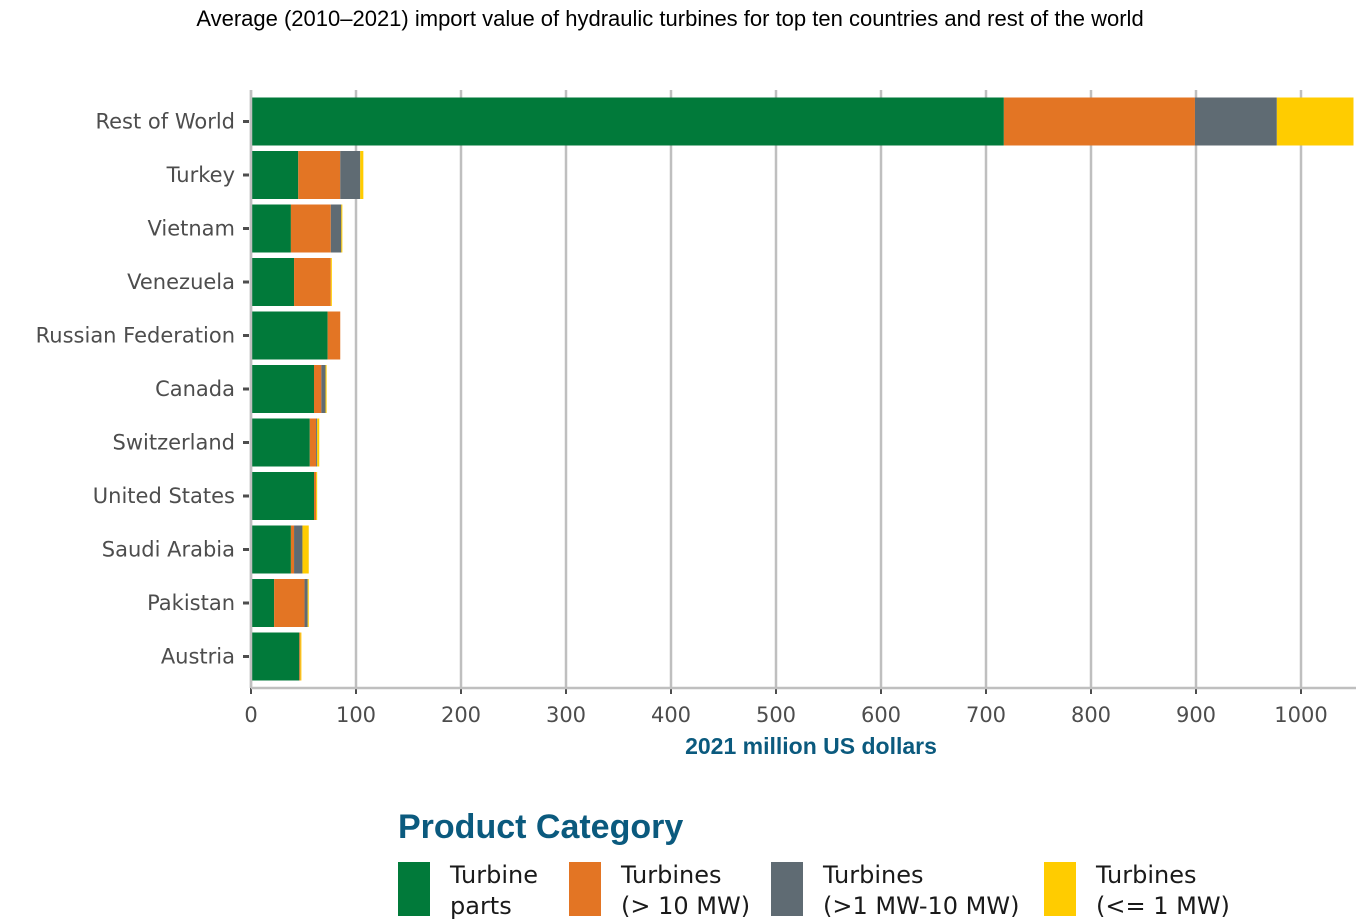 This screenshot has height=922, width=1357. What do you see at coordinates (1163, 890) in the screenshot?
I see `legend-label: Turbines (<= 1 MW)` at bounding box center [1163, 890].